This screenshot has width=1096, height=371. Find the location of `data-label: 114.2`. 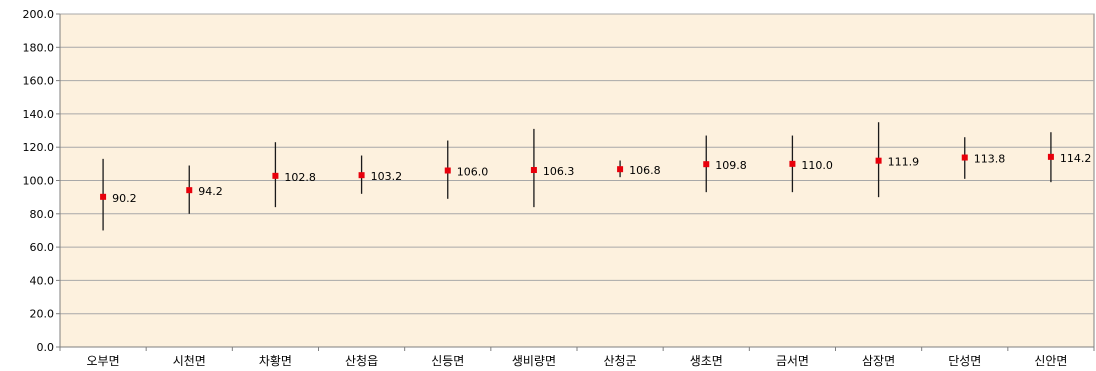

data-label: 114.2 is located at coordinates (1076, 158).